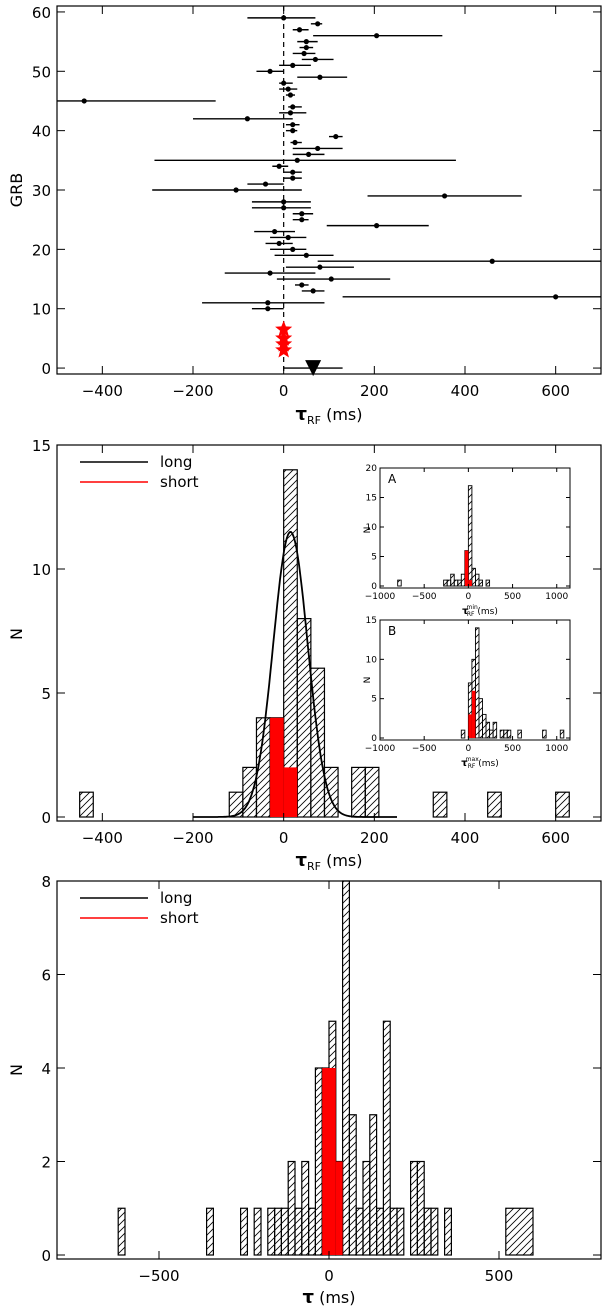 This screenshot has height=1310, width=603. I want to click on y-tick-label: 2, so click(46, 1163).